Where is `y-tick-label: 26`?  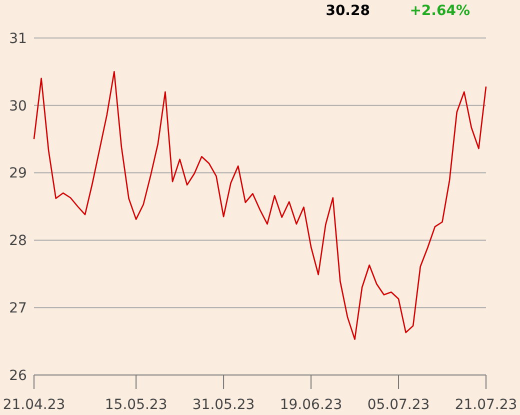
y-tick-label: 26 is located at coordinates (18, 376).